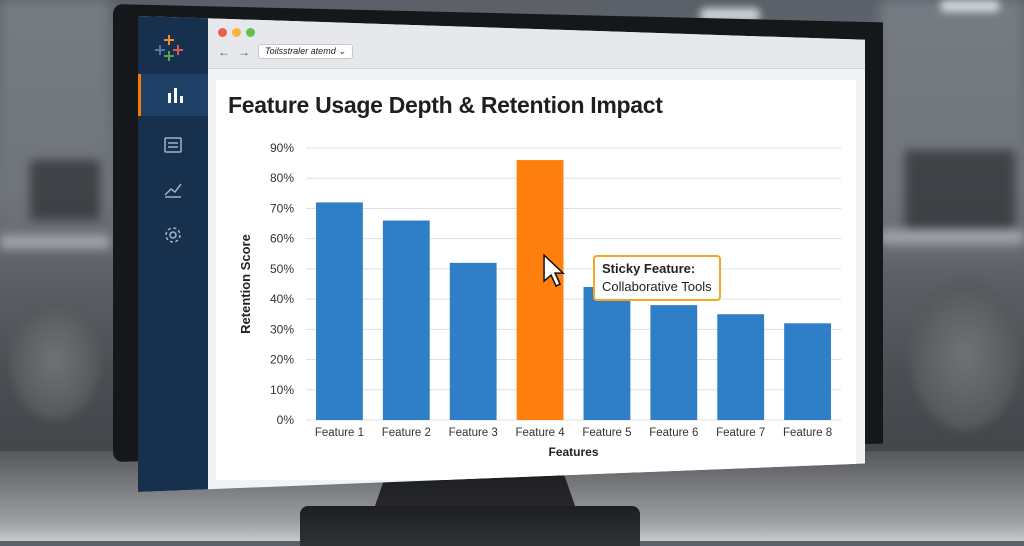  I want to click on nav-item-reports, so click(173, 145).